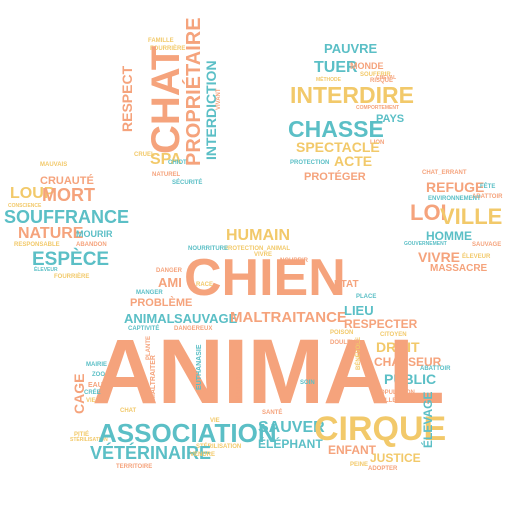 Image resolution: width=512 pixels, height=512 pixels. I want to click on word-sante: SANTÉ, so click(272, 413).